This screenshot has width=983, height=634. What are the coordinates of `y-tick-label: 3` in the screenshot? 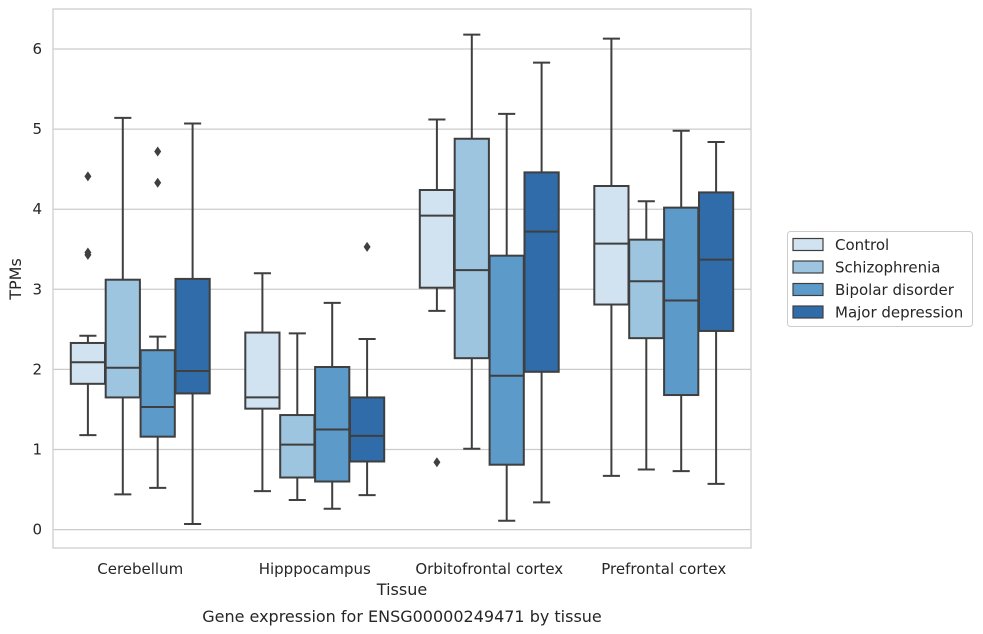 It's located at (37, 289).